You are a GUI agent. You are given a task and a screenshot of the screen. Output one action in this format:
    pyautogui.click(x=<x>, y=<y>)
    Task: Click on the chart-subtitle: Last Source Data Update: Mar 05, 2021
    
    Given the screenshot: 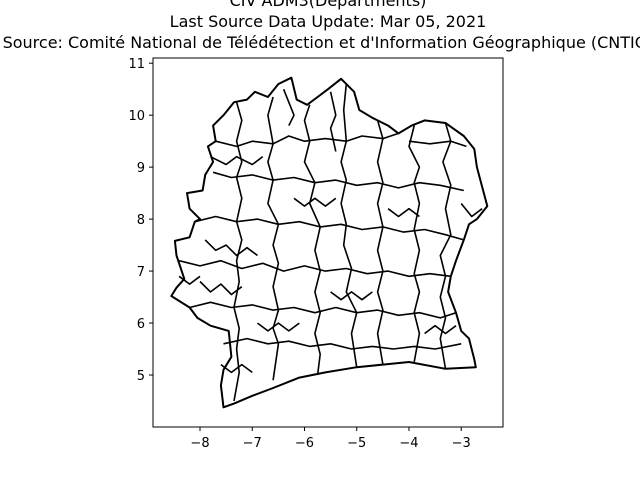 What is the action you would take?
    pyautogui.click(x=328, y=21)
    